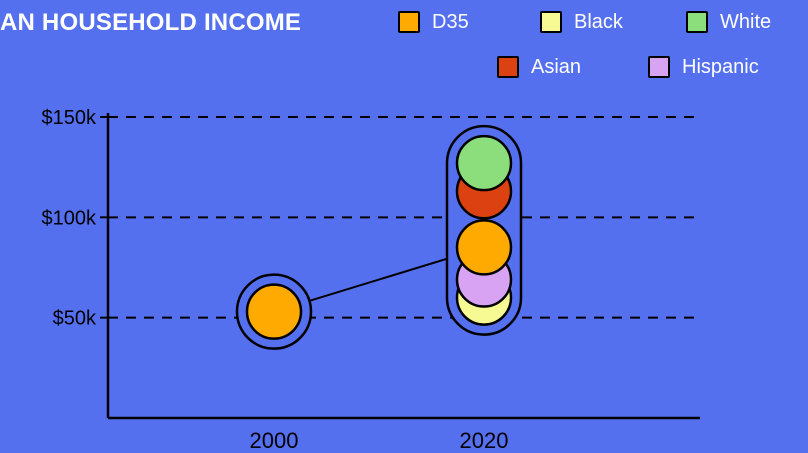 The height and width of the screenshot is (453, 808). I want to click on chart-title: AN HOUSEHOLD INCOME, so click(151, 22).